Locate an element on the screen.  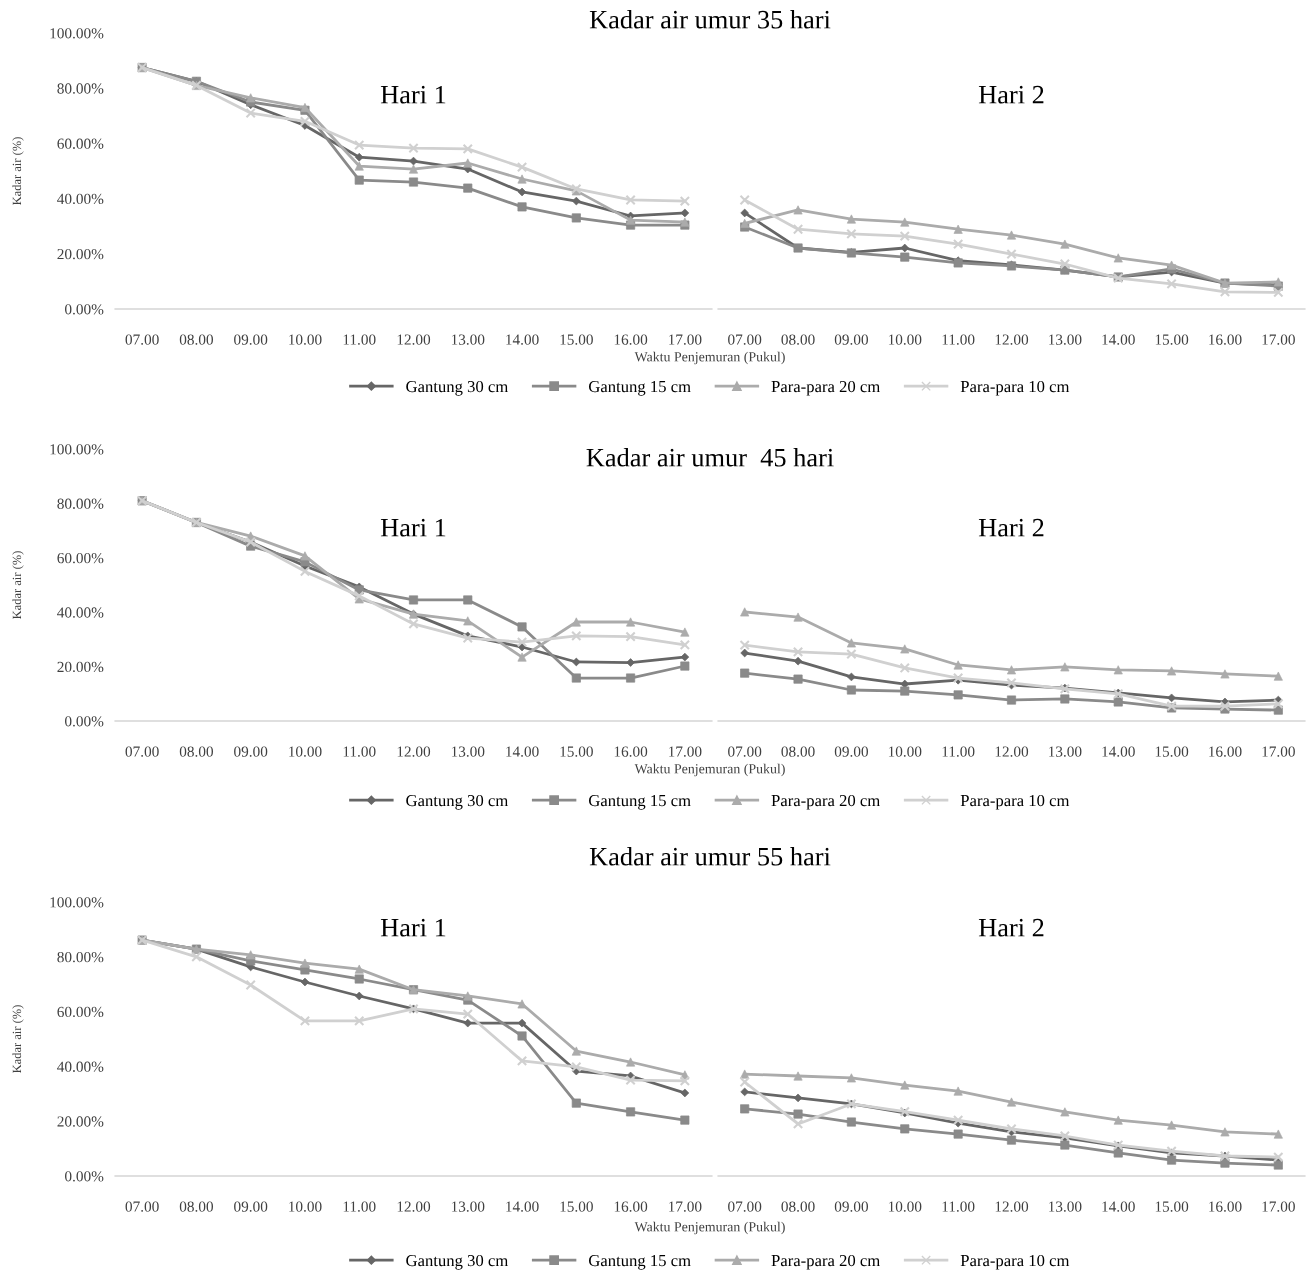
chart-title: Kadar air umur 45 hari is located at coordinates (710, 457).